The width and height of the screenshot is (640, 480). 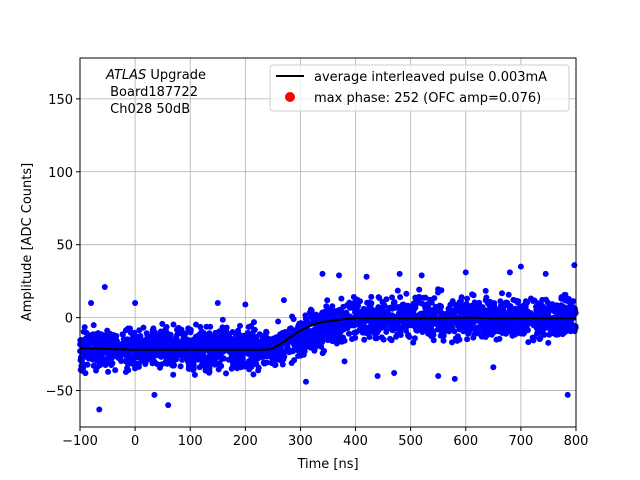 What do you see at coordinates (419, 88) in the screenshot?
I see `legend-box` at bounding box center [419, 88].